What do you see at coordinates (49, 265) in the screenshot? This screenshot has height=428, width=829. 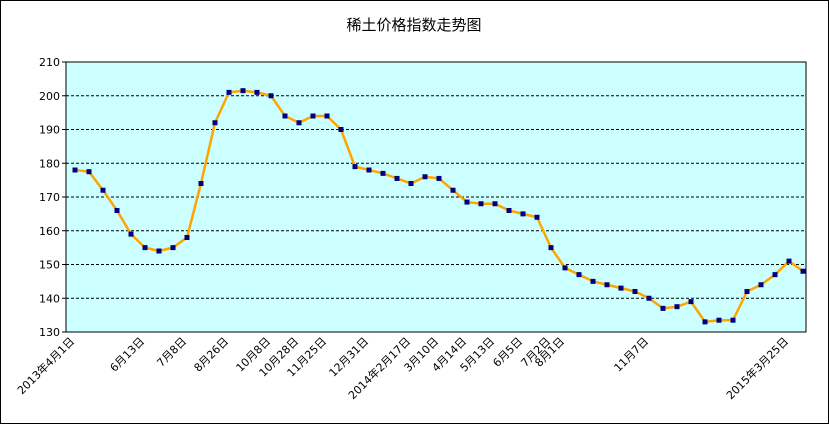 I see `y-tick-label: 150` at bounding box center [49, 265].